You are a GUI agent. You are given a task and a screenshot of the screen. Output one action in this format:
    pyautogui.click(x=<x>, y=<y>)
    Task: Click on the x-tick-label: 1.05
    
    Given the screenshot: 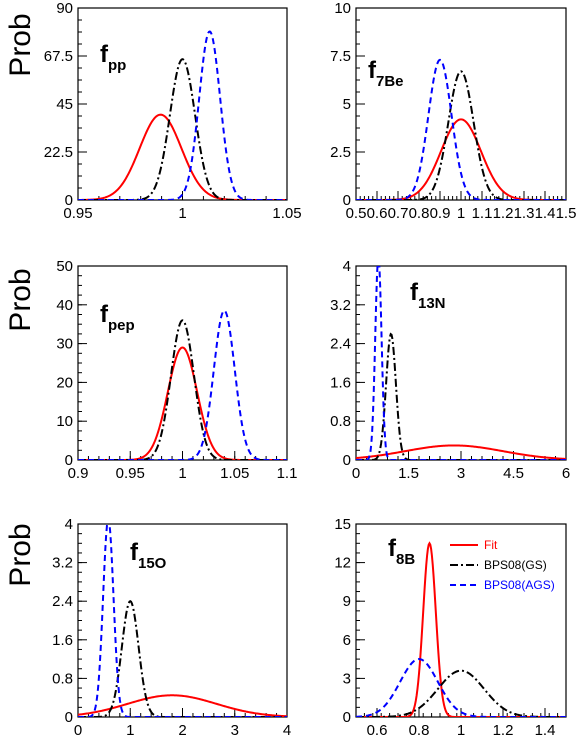 What is the action you would take?
    pyautogui.click(x=286, y=213)
    